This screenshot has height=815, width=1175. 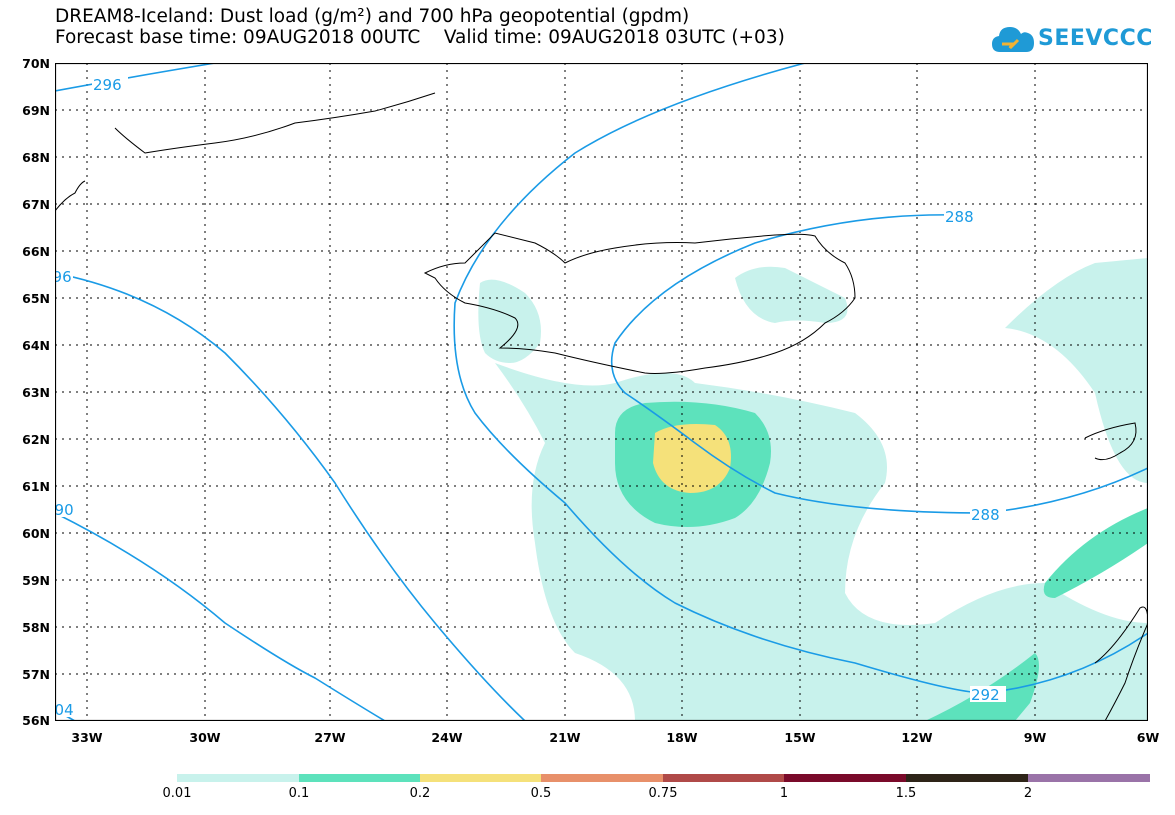 I want to click on colorbar-label-7: 2, so click(x=1028, y=793).